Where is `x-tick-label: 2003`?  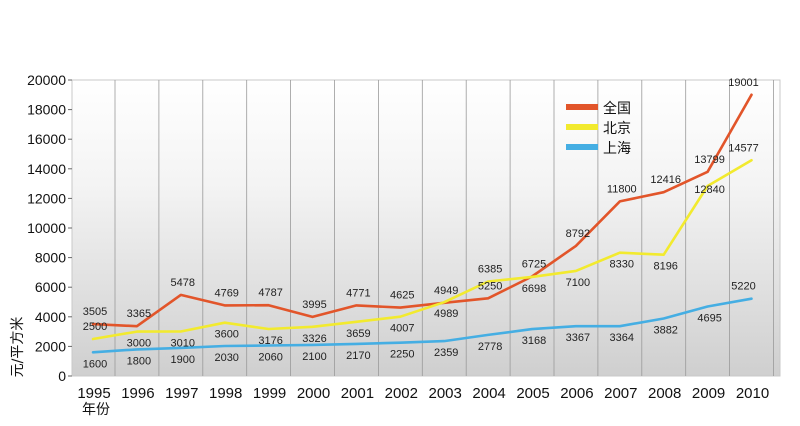 x-tick-label: 2003 is located at coordinates (445, 393).